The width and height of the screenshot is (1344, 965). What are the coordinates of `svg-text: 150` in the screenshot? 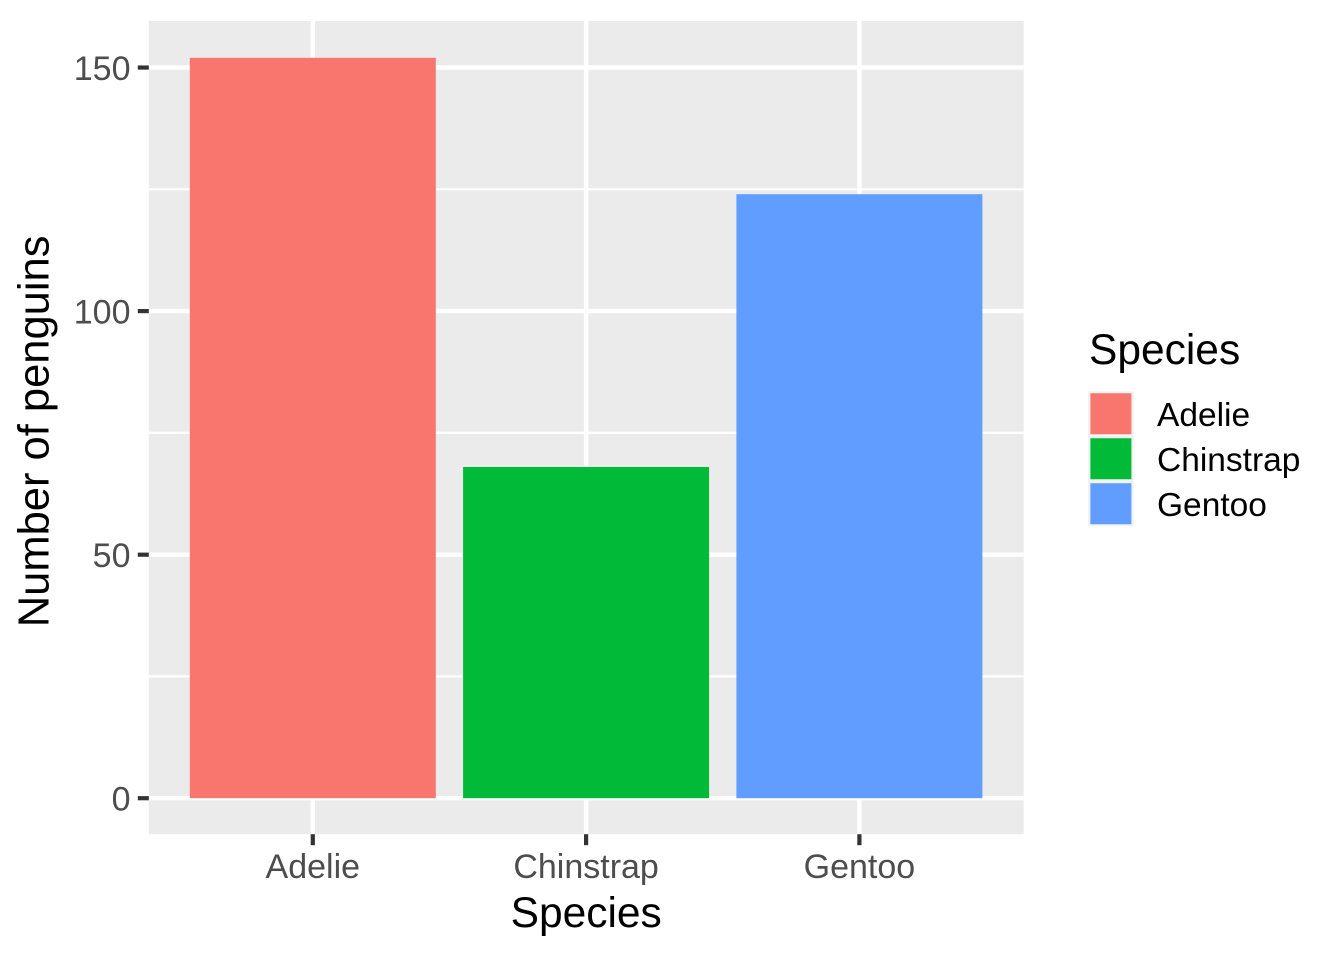 It's located at (102, 69).